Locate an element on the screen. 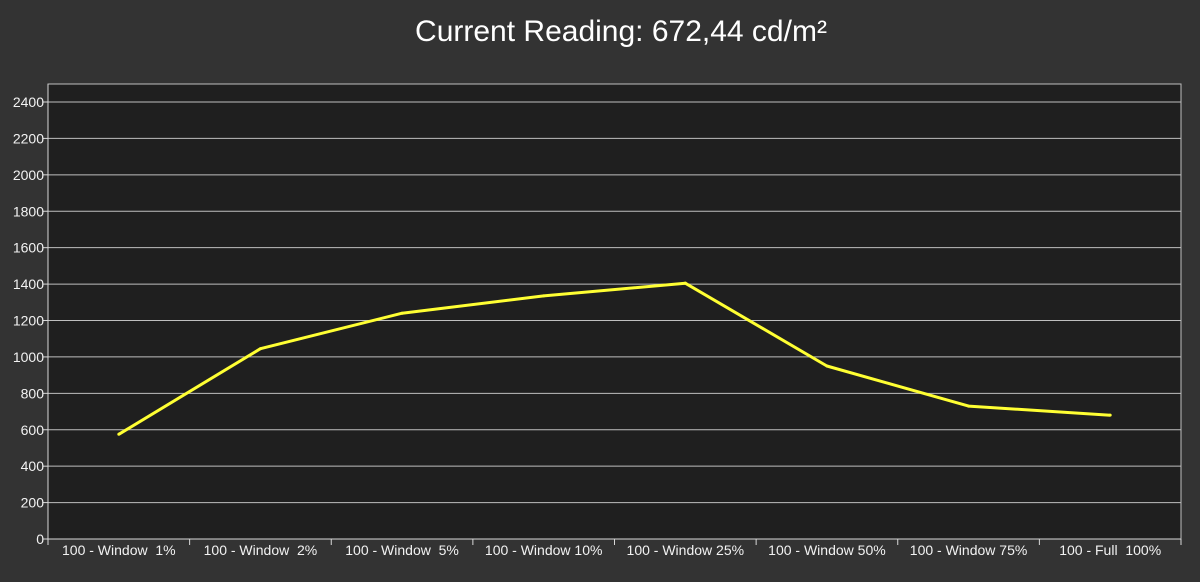 This screenshot has width=1200, height=582. y-tick-label-800: 800 is located at coordinates (33, 393).